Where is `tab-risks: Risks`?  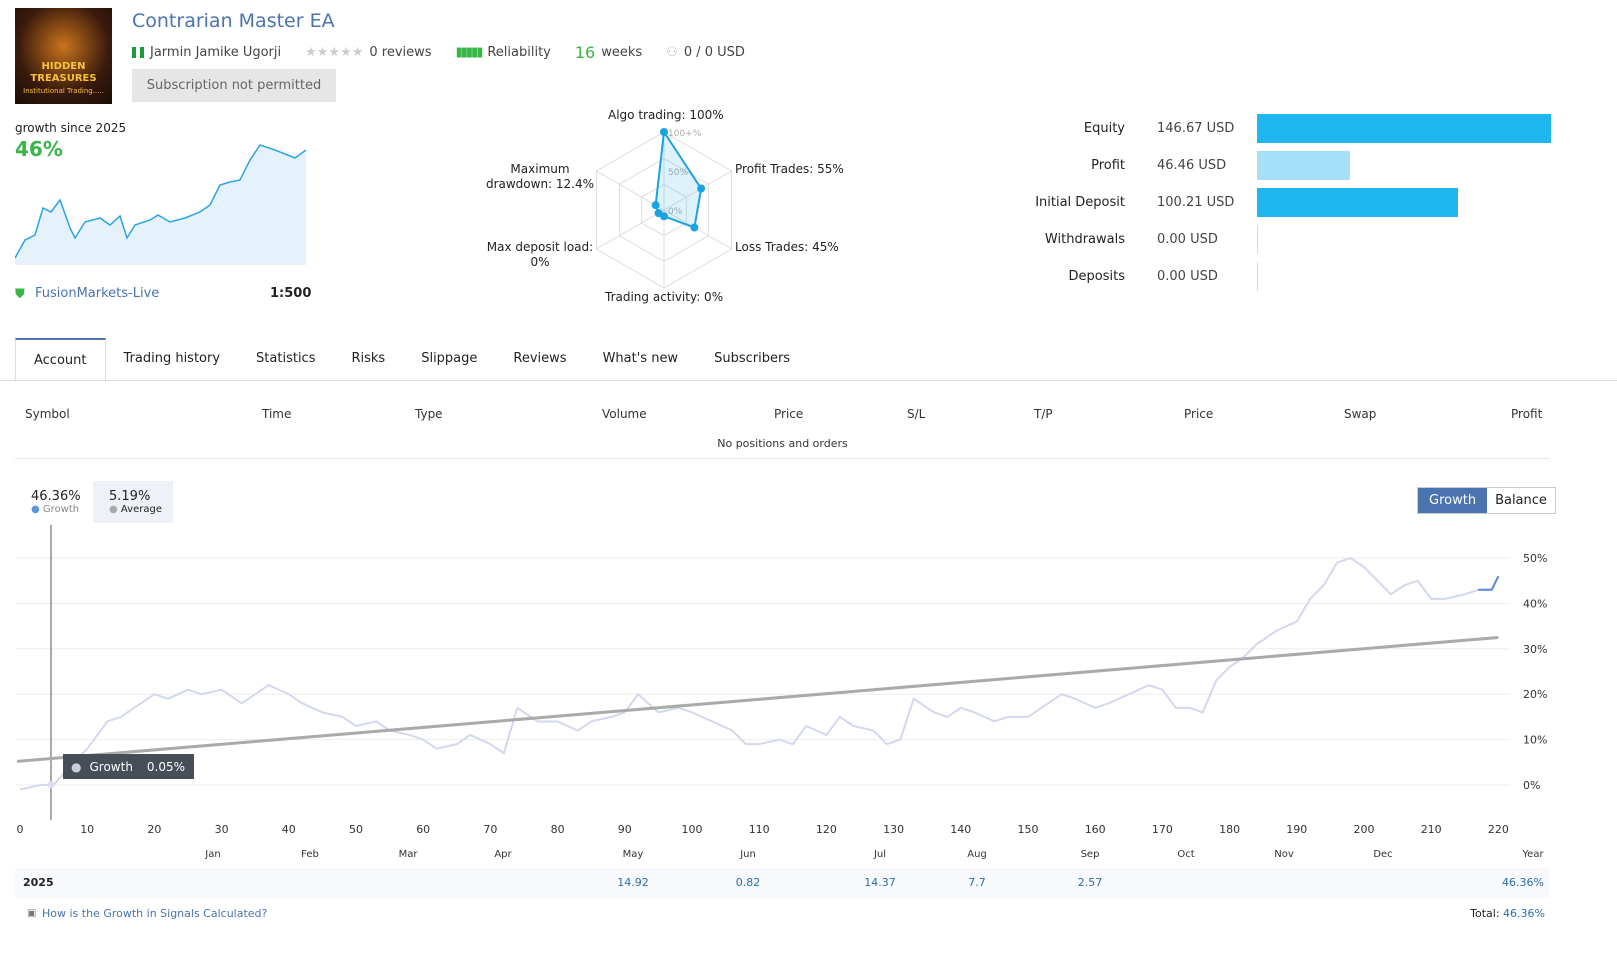 tab-risks: Risks is located at coordinates (368, 358).